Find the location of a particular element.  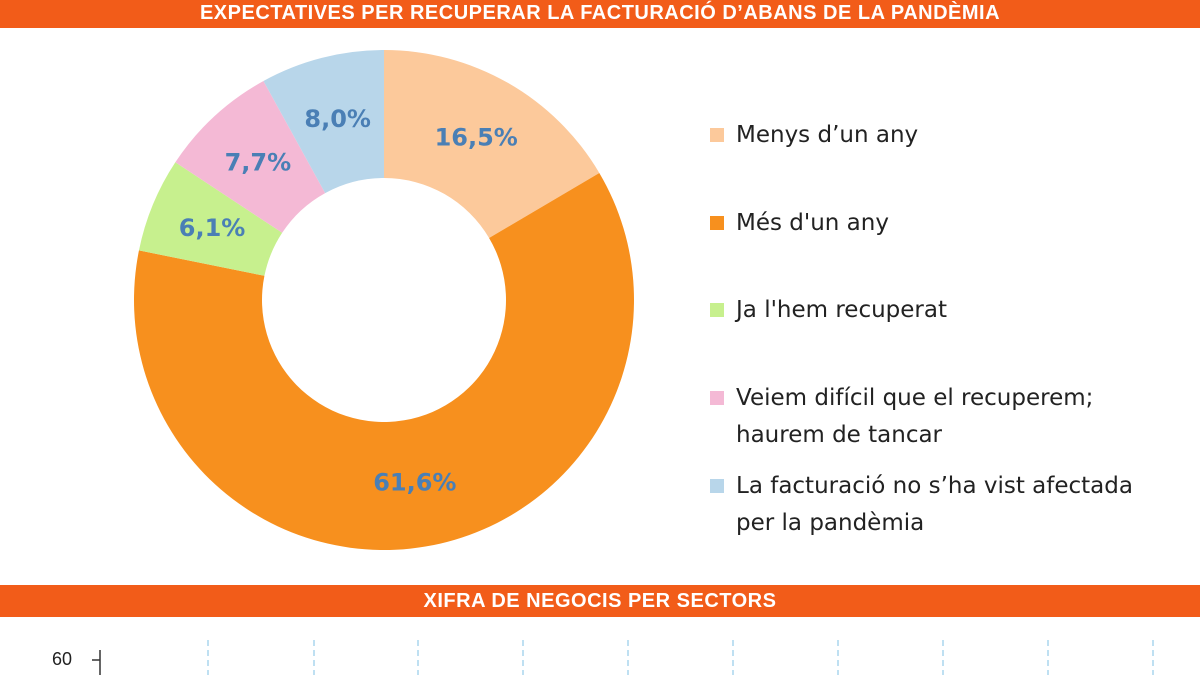

value-label: 61,6% is located at coordinates (414, 482).